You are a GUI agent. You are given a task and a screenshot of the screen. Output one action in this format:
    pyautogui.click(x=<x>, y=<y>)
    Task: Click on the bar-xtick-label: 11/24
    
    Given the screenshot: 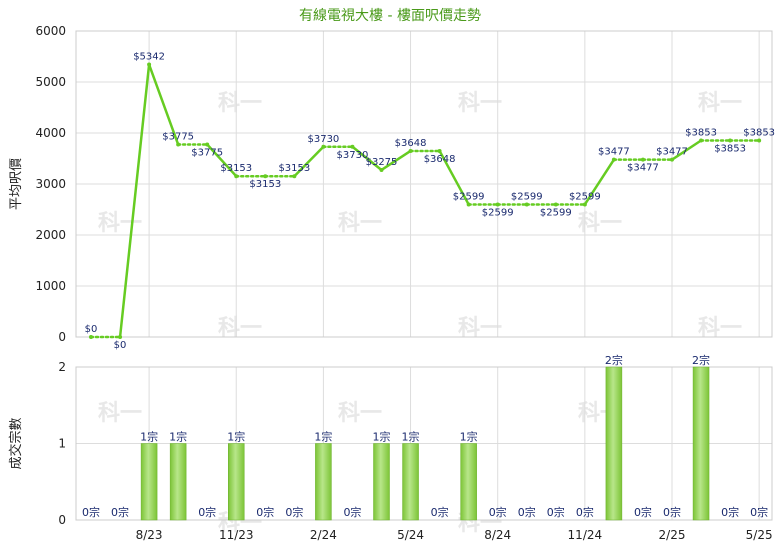 What is the action you would take?
    pyautogui.click(x=585, y=535)
    